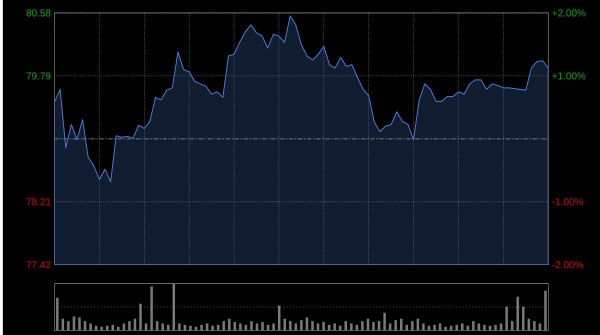  What do you see at coordinates (38, 12) in the screenshot?
I see `y-tick-label: 80.58` at bounding box center [38, 12].